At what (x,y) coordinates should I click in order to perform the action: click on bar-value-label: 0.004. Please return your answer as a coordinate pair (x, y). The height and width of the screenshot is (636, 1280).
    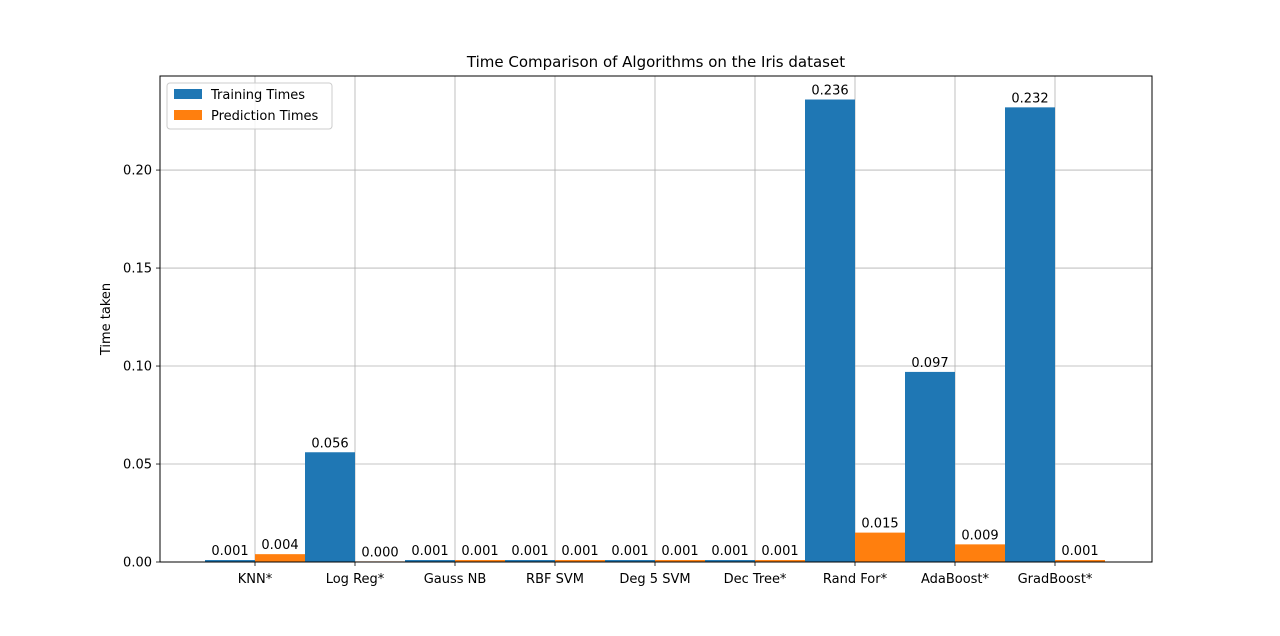
    Looking at the image, I should click on (279, 545).